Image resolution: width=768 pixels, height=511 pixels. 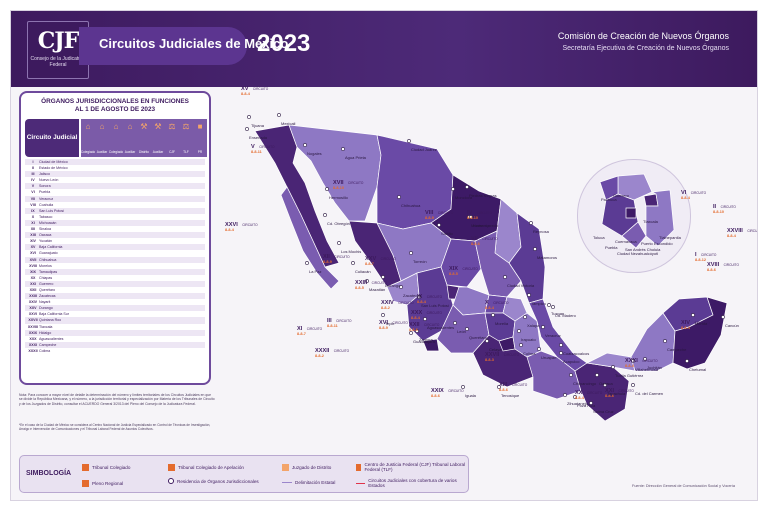 I want to click on circuit-label-xxix: XXIX CIRCUITO 8-8-6, so click(x=447, y=392).